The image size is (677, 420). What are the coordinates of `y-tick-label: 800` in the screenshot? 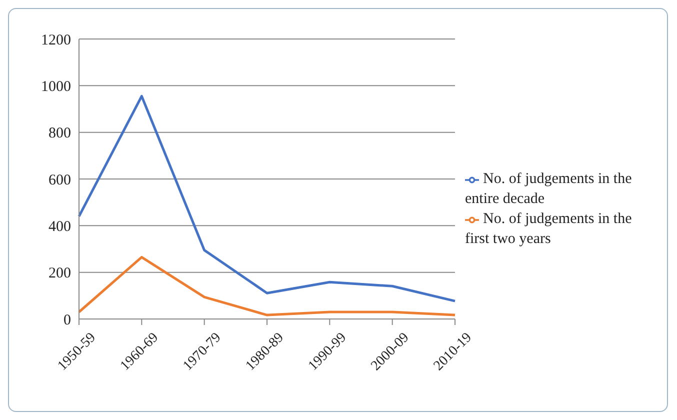 It's located at (59, 134).